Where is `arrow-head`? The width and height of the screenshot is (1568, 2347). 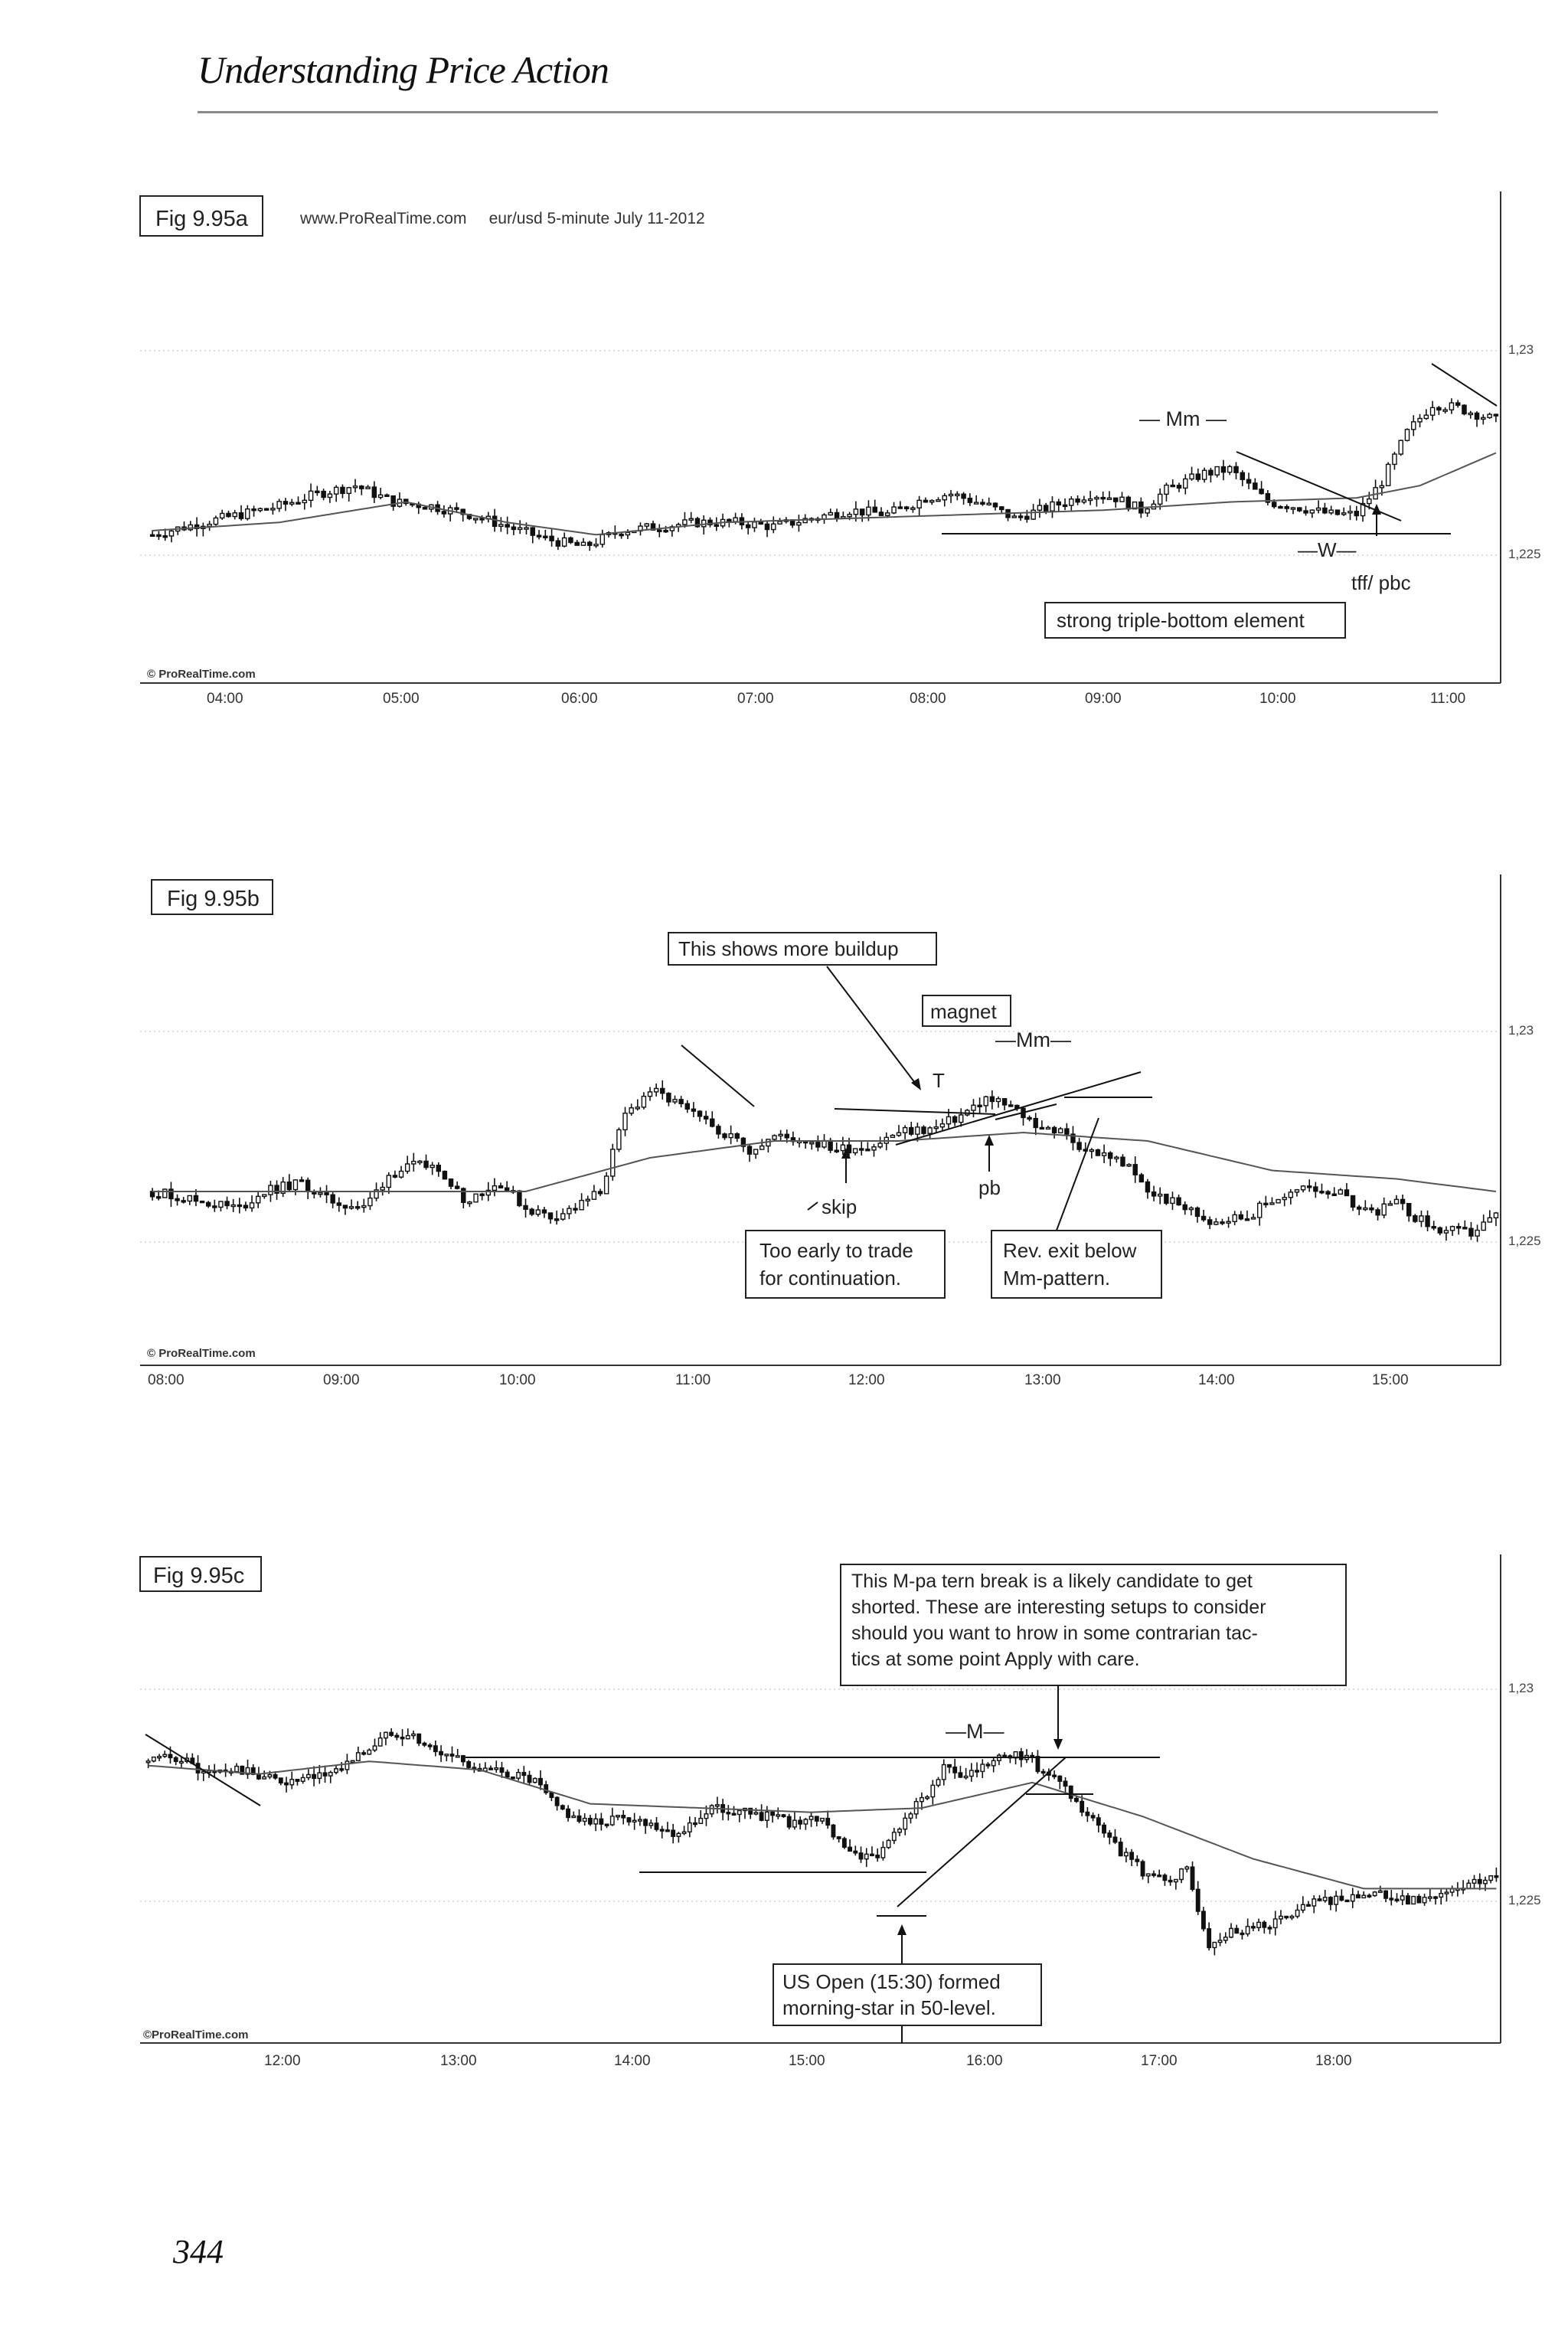 arrow-head is located at coordinates (1376, 509).